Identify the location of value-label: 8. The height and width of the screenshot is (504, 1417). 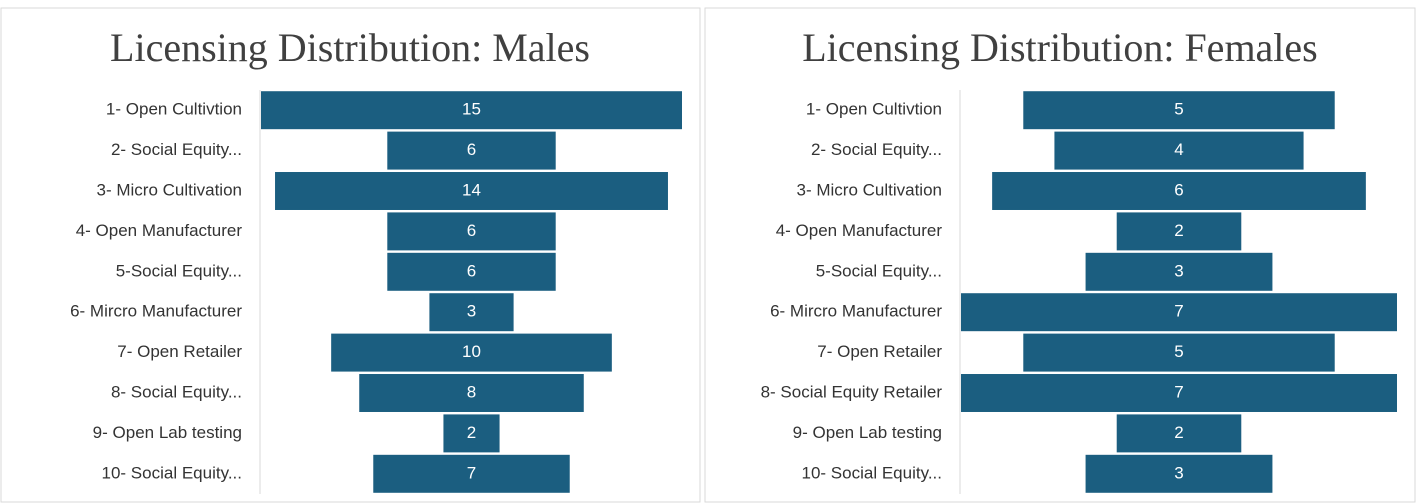
(471, 391).